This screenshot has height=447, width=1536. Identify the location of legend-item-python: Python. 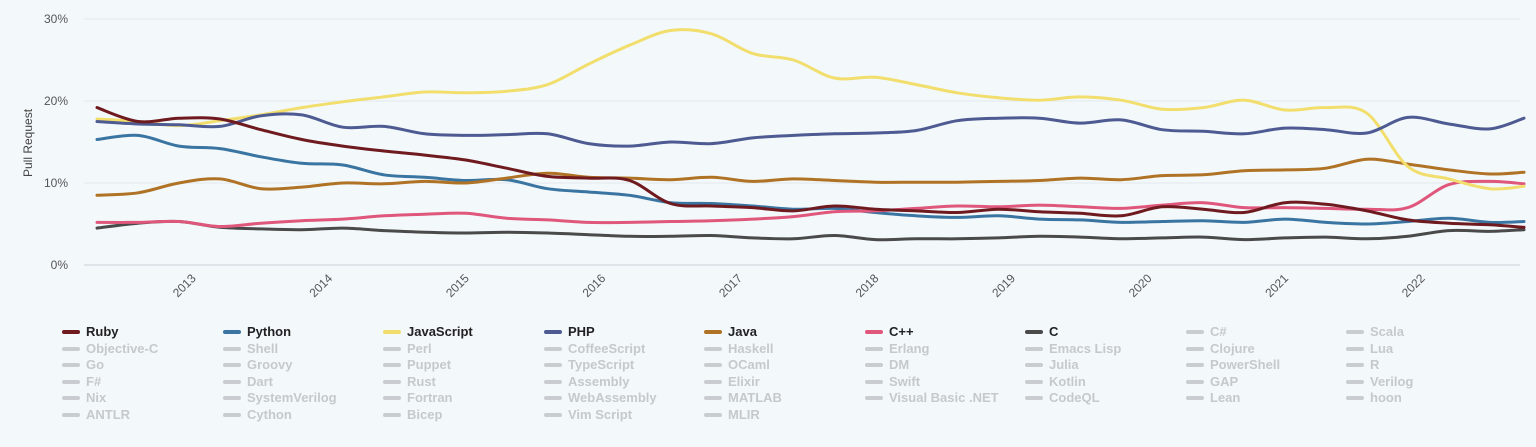
(257, 332).